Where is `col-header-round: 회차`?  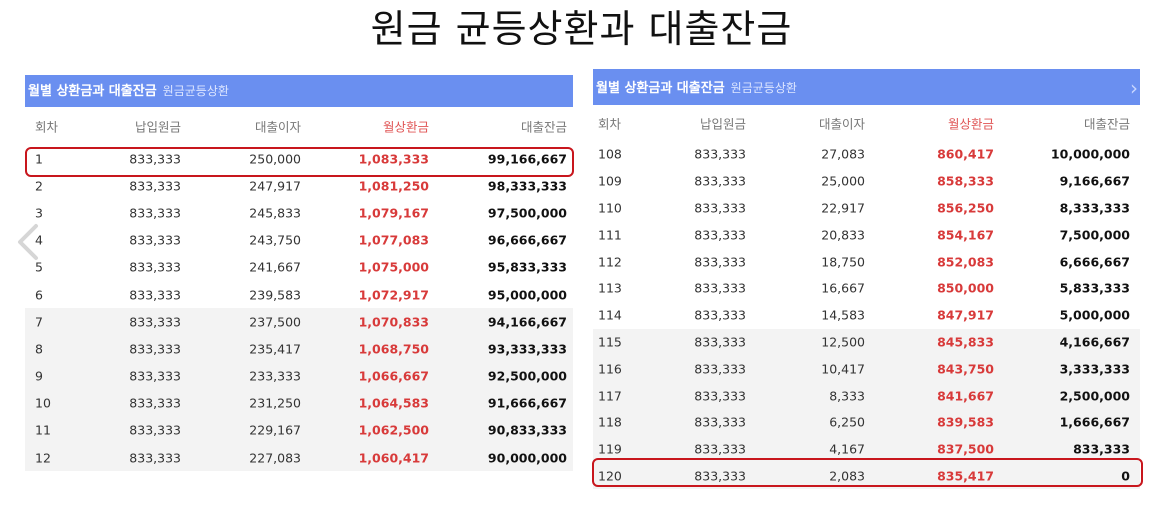 col-header-round: 회차 is located at coordinates (47, 127).